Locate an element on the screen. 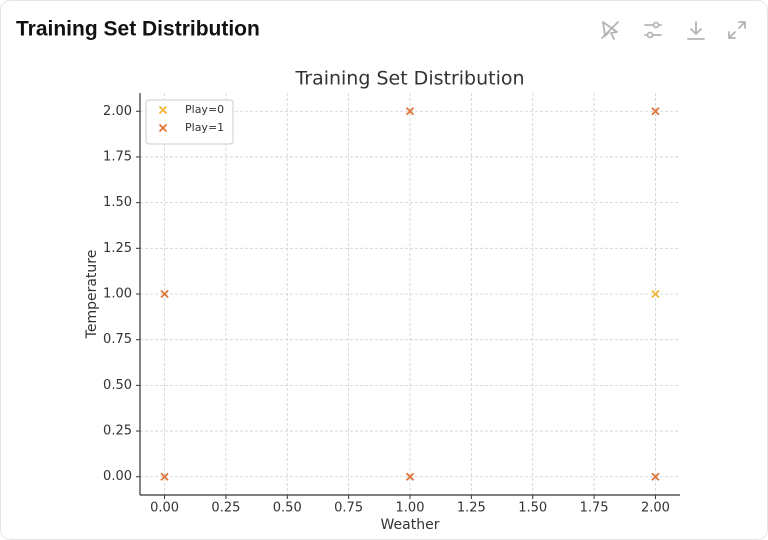  chart-title: Training Set Distribution is located at coordinates (409, 79).